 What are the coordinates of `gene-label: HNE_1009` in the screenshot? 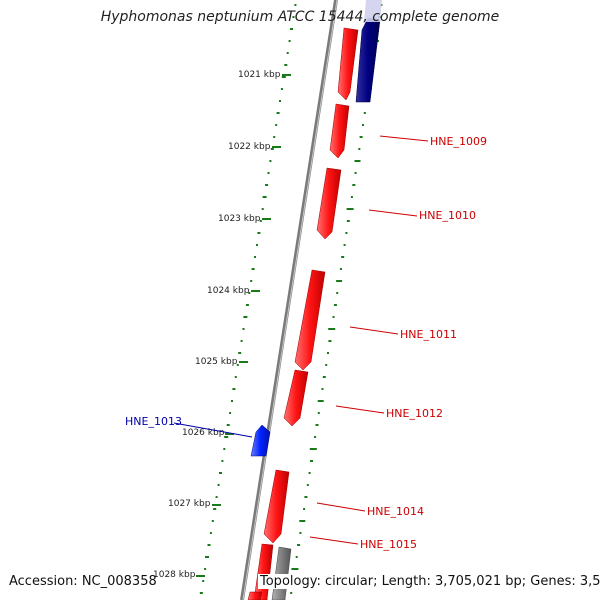 It's located at (458, 141).